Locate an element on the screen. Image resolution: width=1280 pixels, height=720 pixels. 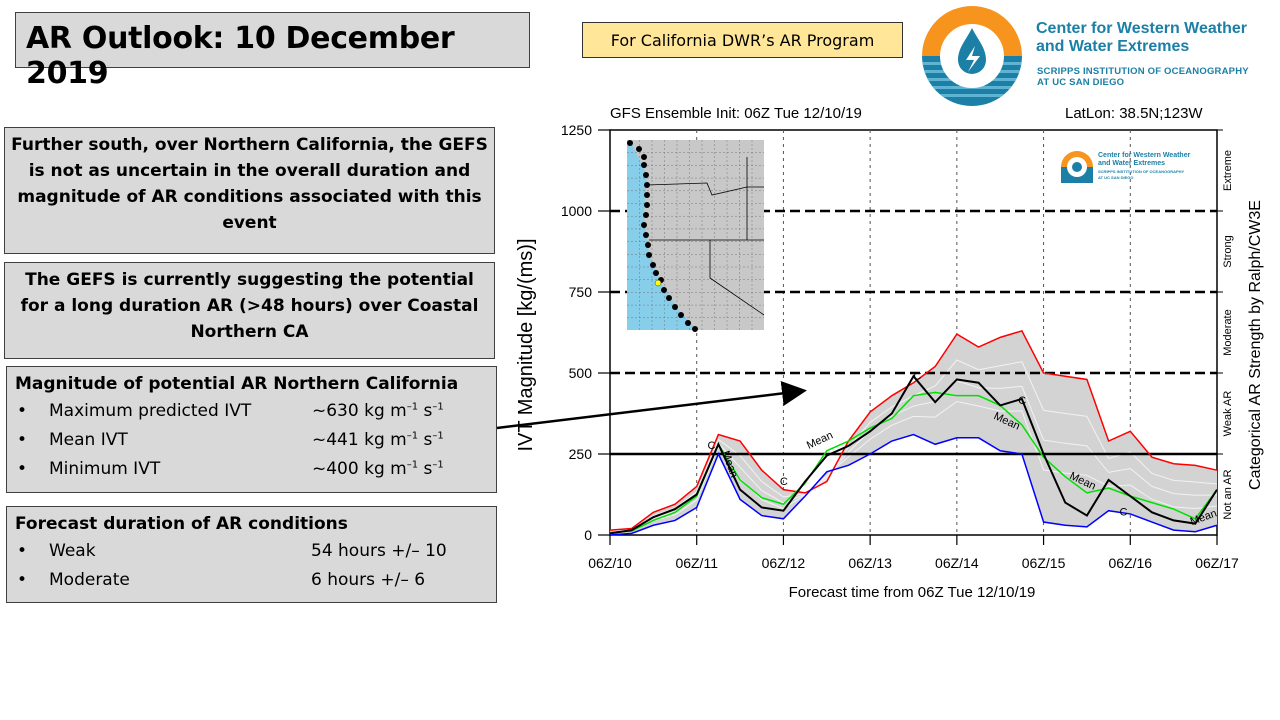
duration-row-weak: • Weak 54 hours +/– 10 is located at coordinates (251, 551).